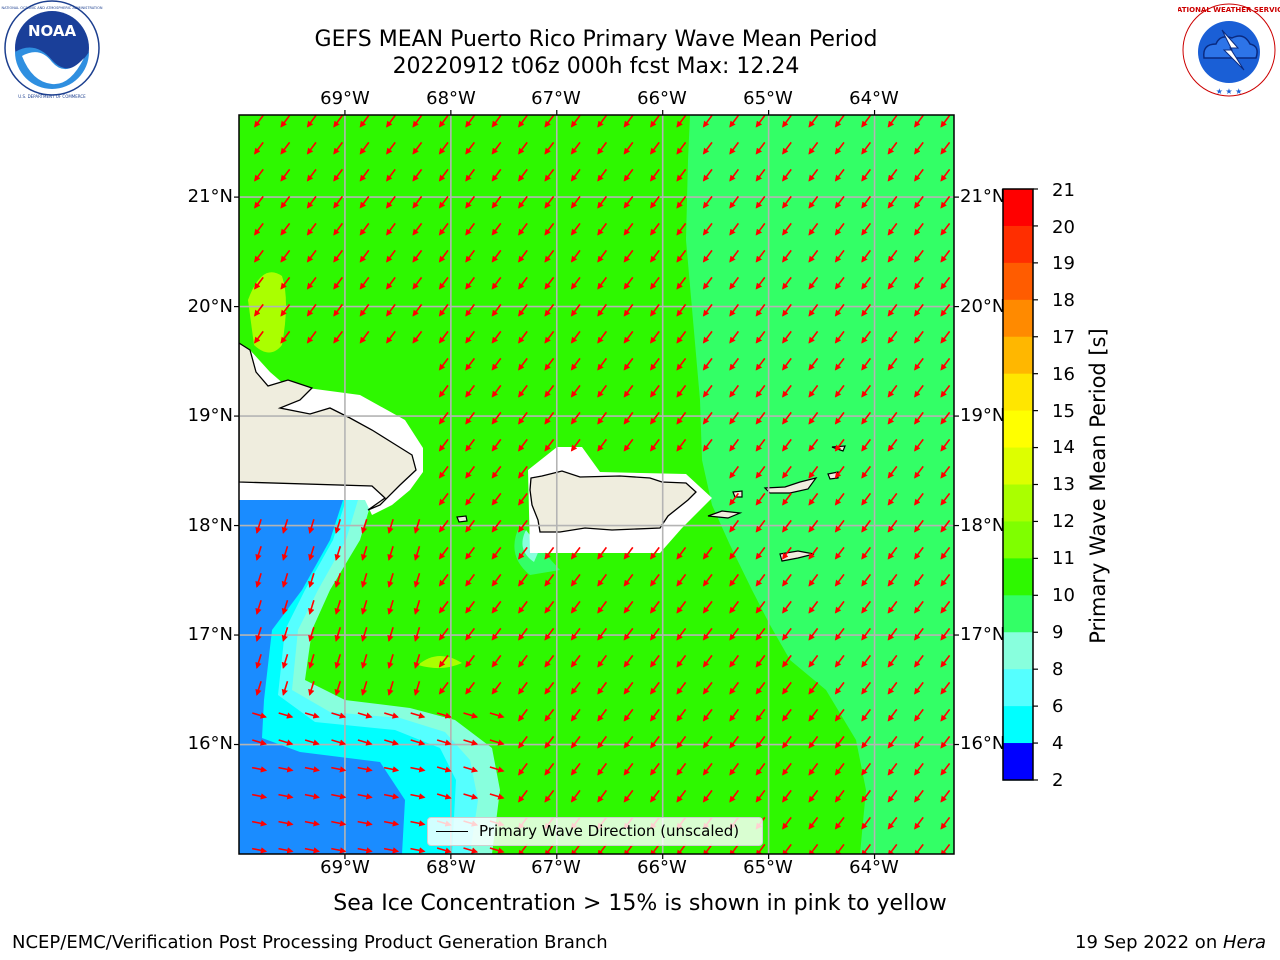 The width and height of the screenshot is (1280, 960). Describe the element at coordinates (874, 867) in the screenshot. I see `lon-label-bottom-64w: 64°W` at that location.